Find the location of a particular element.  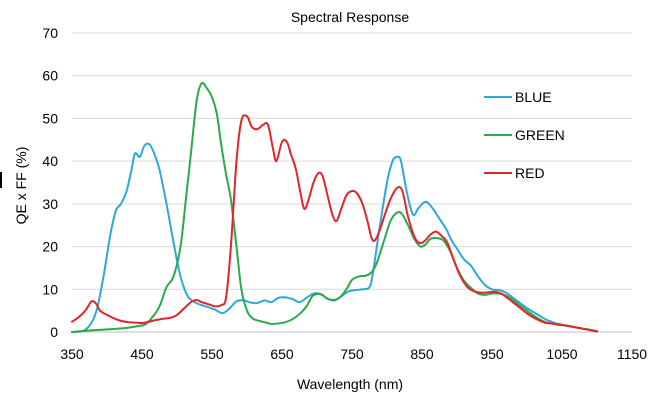

legend-label-red: RED is located at coordinates (530, 173).